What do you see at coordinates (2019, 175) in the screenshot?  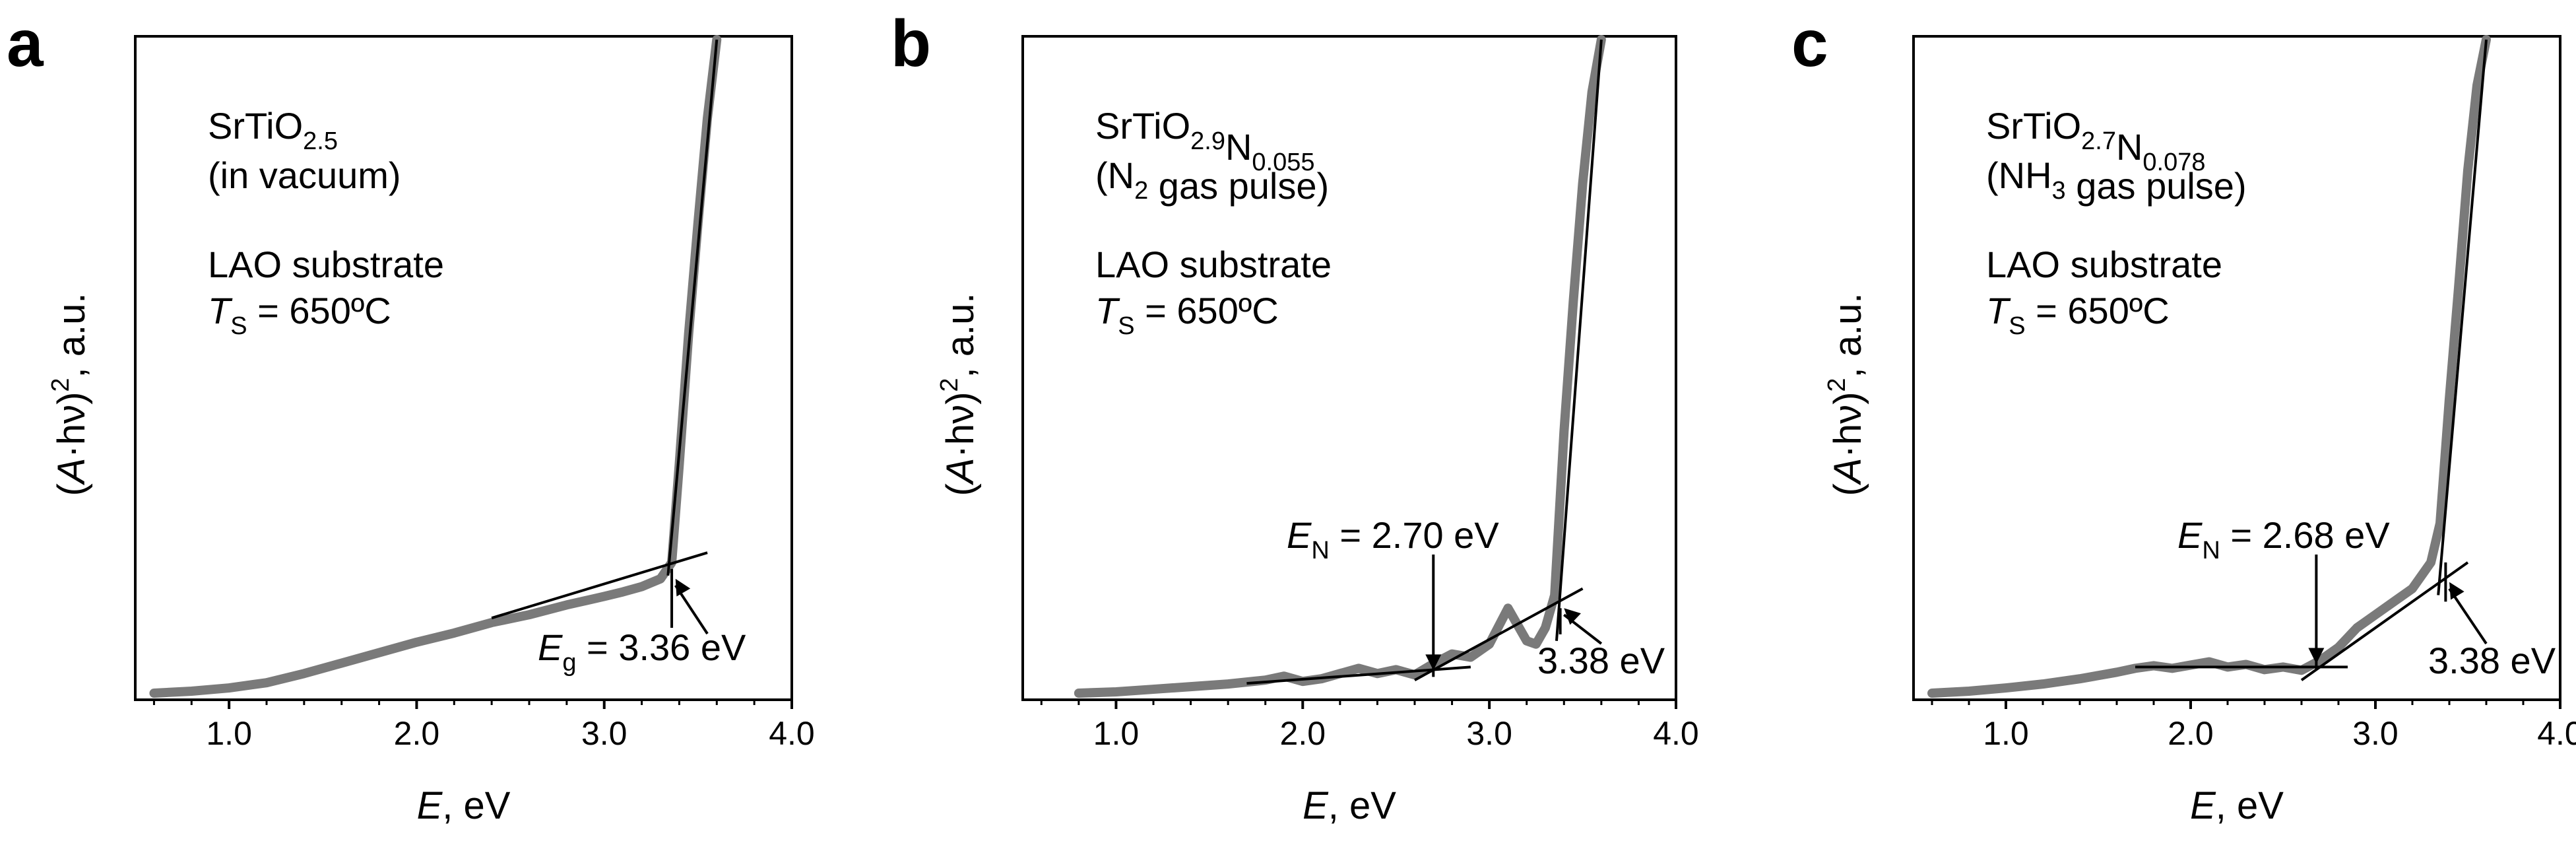 I see `condition-part: (NH` at bounding box center [2019, 175].